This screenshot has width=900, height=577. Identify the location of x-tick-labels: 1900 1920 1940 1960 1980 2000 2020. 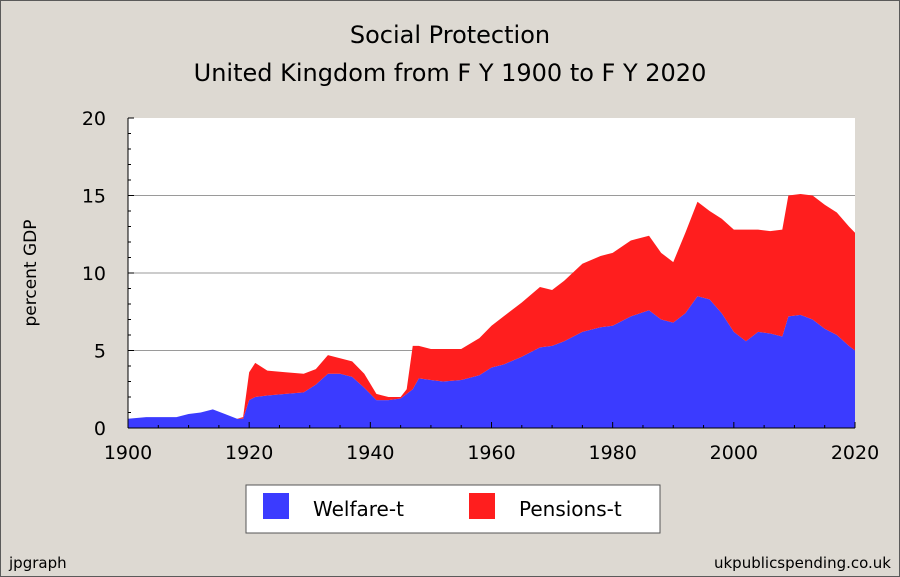
(491, 453).